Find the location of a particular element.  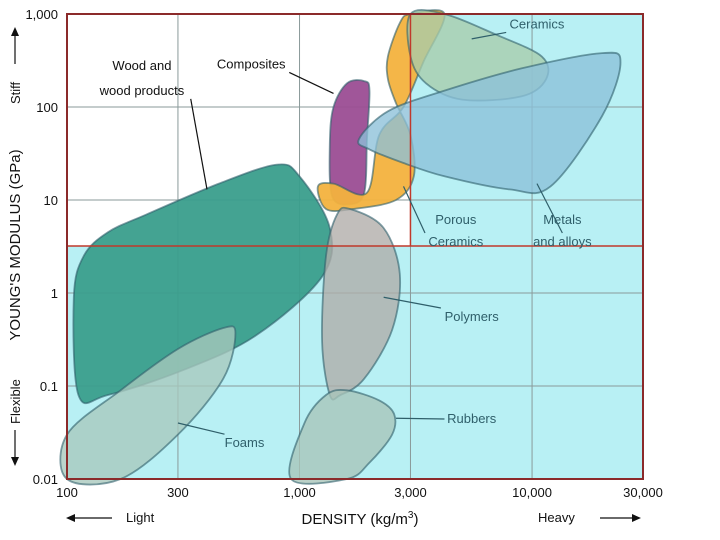

leader-rubbers is located at coordinates (420, 418).